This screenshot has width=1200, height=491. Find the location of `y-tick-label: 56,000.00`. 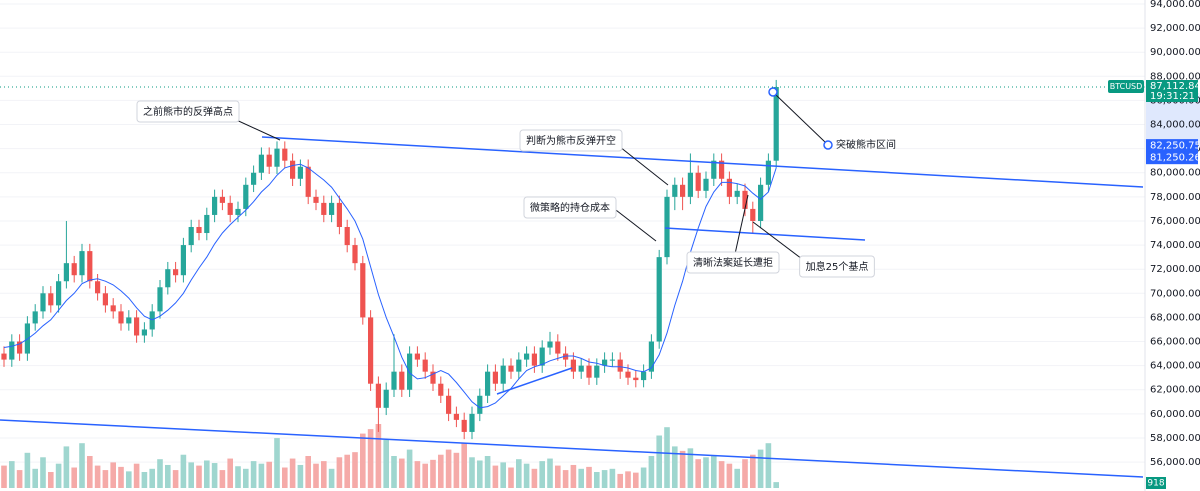

y-tick-label: 56,000.00 is located at coordinates (1175, 462).